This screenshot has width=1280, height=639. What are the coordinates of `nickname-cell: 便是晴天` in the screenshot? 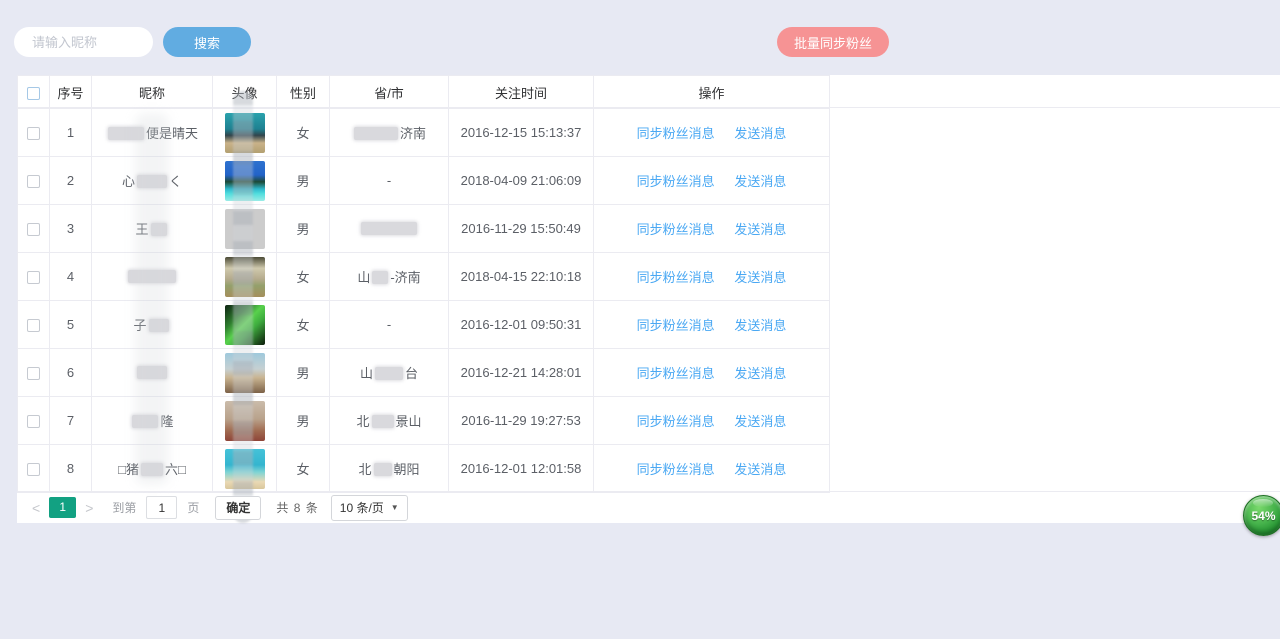 It's located at (152, 132).